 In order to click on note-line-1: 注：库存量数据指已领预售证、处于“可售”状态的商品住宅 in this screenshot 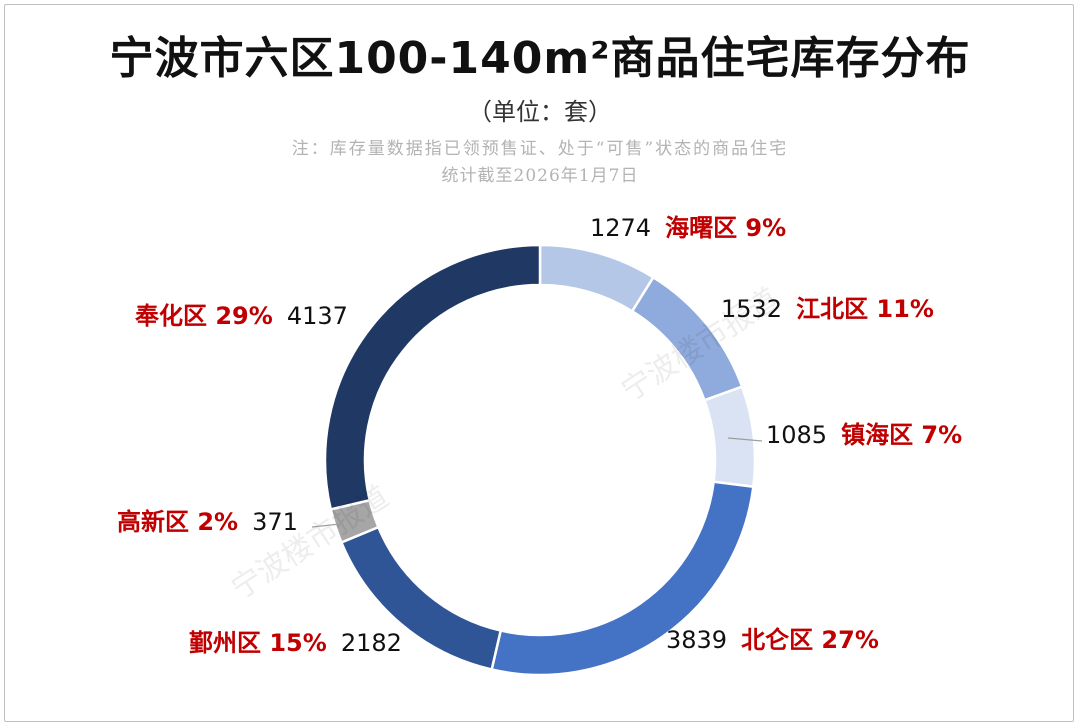, I will do `click(540, 149)`.